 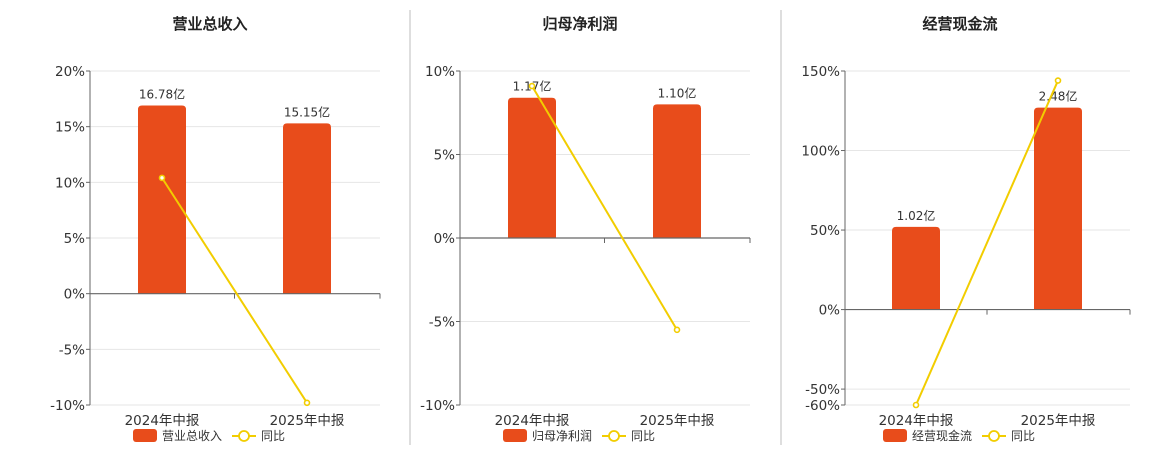 What do you see at coordinates (209, 24) in the screenshot?
I see `chart-title: 营业总收入` at bounding box center [209, 24].